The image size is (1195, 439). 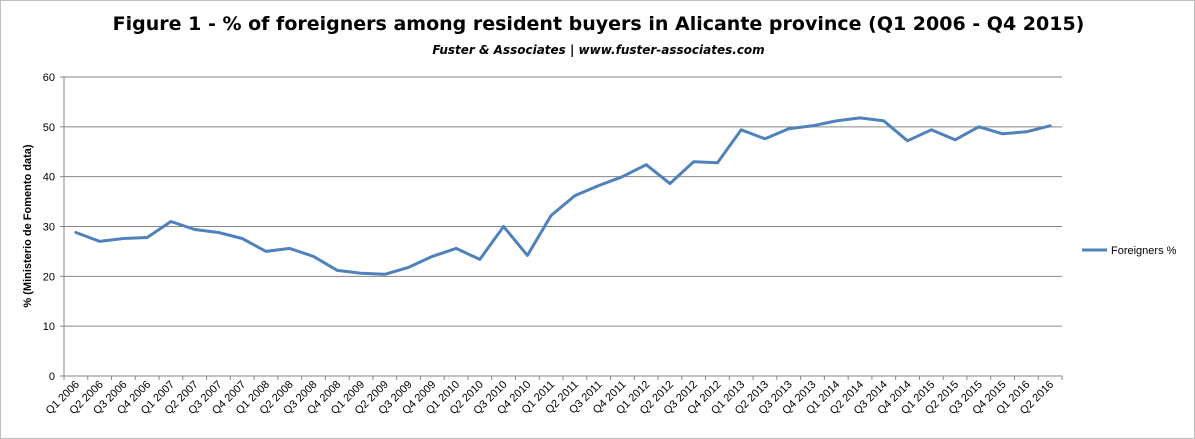 I want to click on y-tick-label-50: 50, so click(x=49, y=128).